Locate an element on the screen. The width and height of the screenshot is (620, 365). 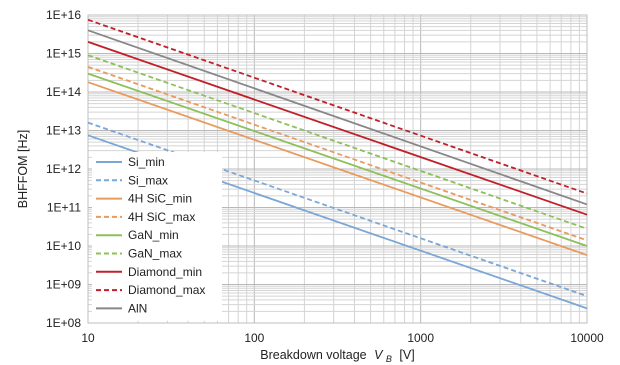
legend-label-6: Diamond_min is located at coordinates (165, 272).